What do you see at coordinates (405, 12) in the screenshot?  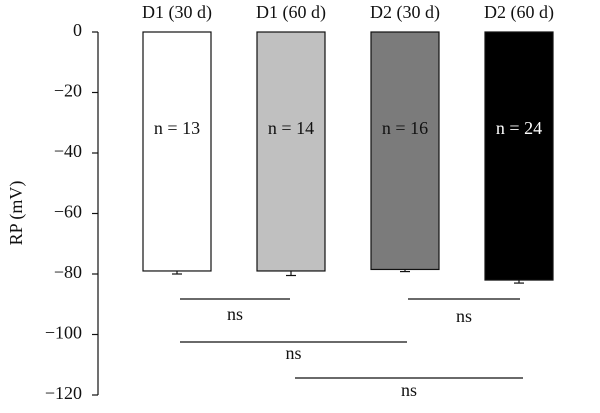 I see `x-tick-label: D2 (30 d)` at bounding box center [405, 12].